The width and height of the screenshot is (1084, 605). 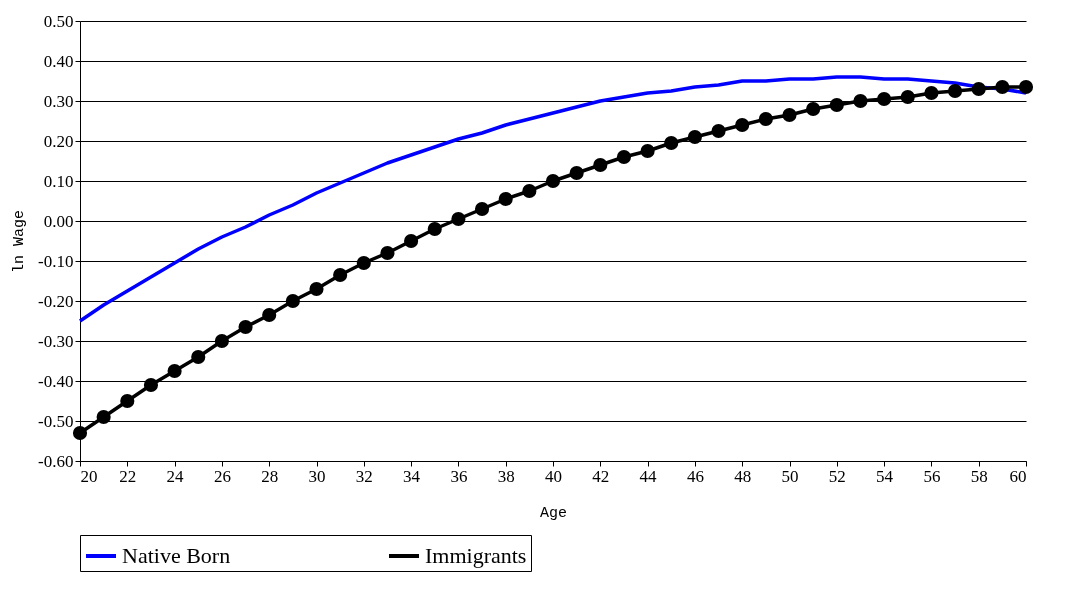 I want to click on x-tick-label: 60, so click(x=1018, y=476).